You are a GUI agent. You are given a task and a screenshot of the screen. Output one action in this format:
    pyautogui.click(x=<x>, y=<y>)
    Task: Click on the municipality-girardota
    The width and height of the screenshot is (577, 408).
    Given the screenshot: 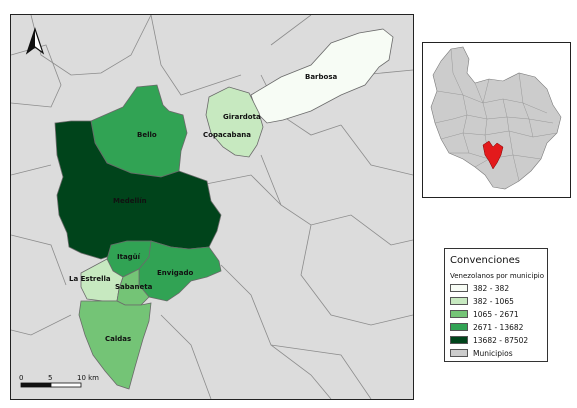 What is the action you would take?
    pyautogui.click(x=234, y=122)
    